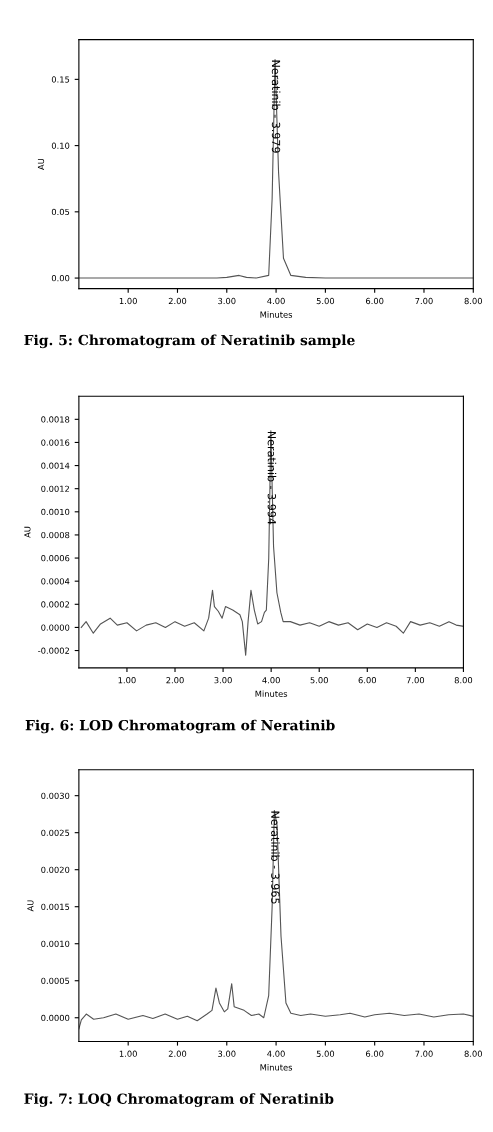 The height and width of the screenshot is (1132, 493). I want to click on y-tick-label: 0.05, so click(60, 212).